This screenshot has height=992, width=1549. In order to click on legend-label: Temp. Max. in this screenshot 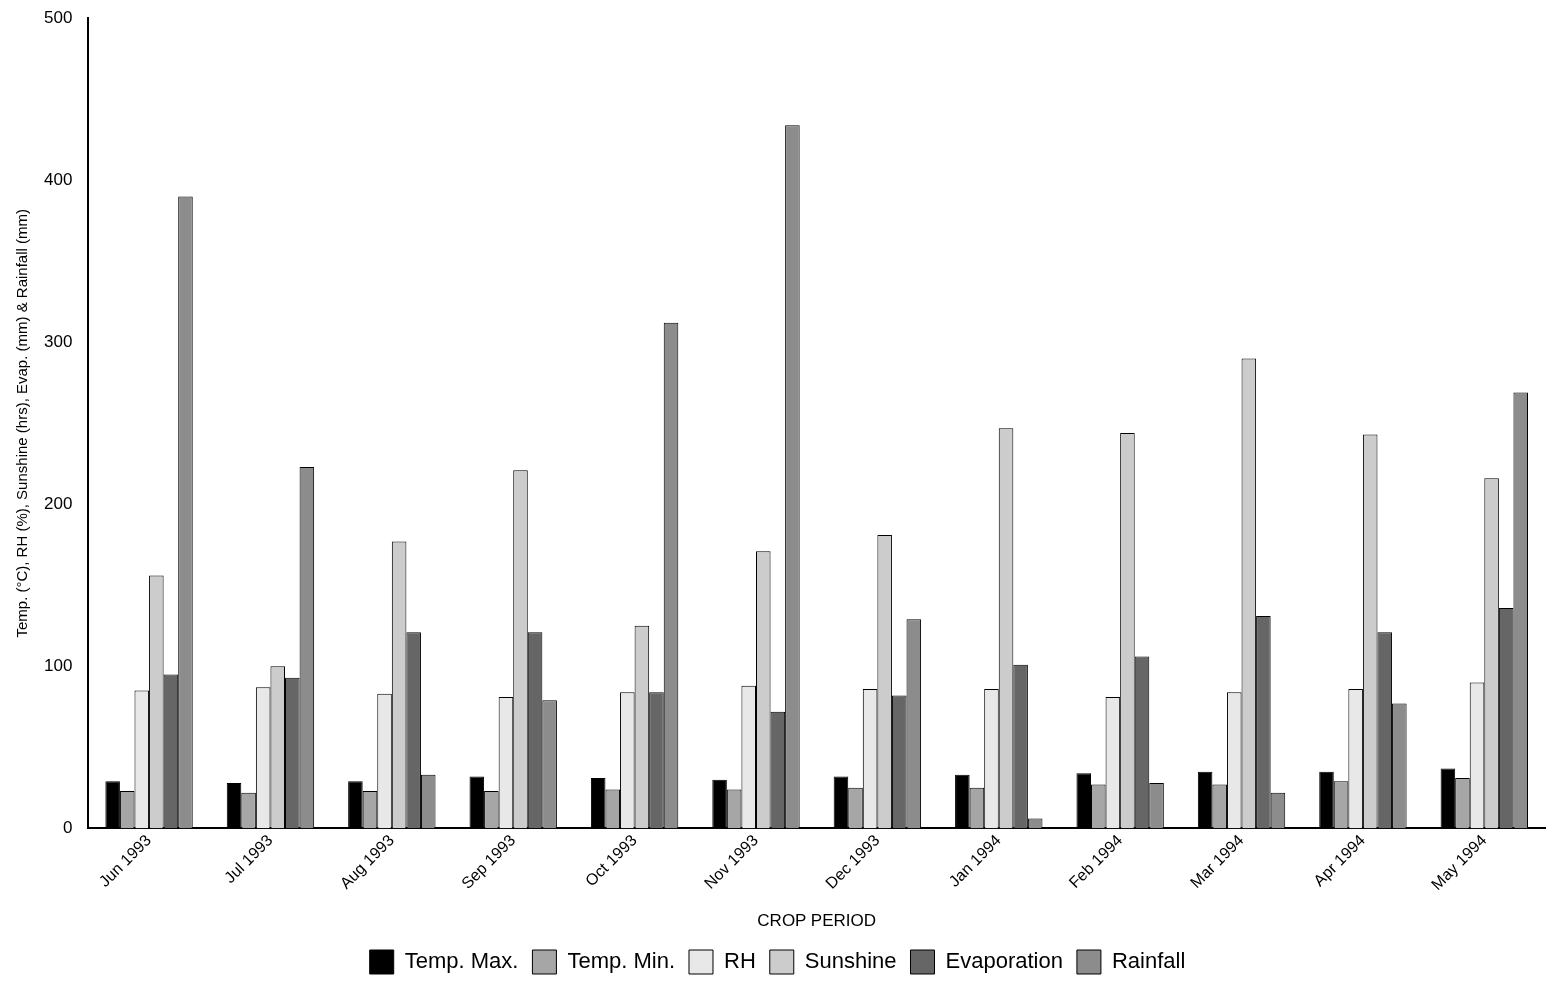, I will do `click(461, 961)`.